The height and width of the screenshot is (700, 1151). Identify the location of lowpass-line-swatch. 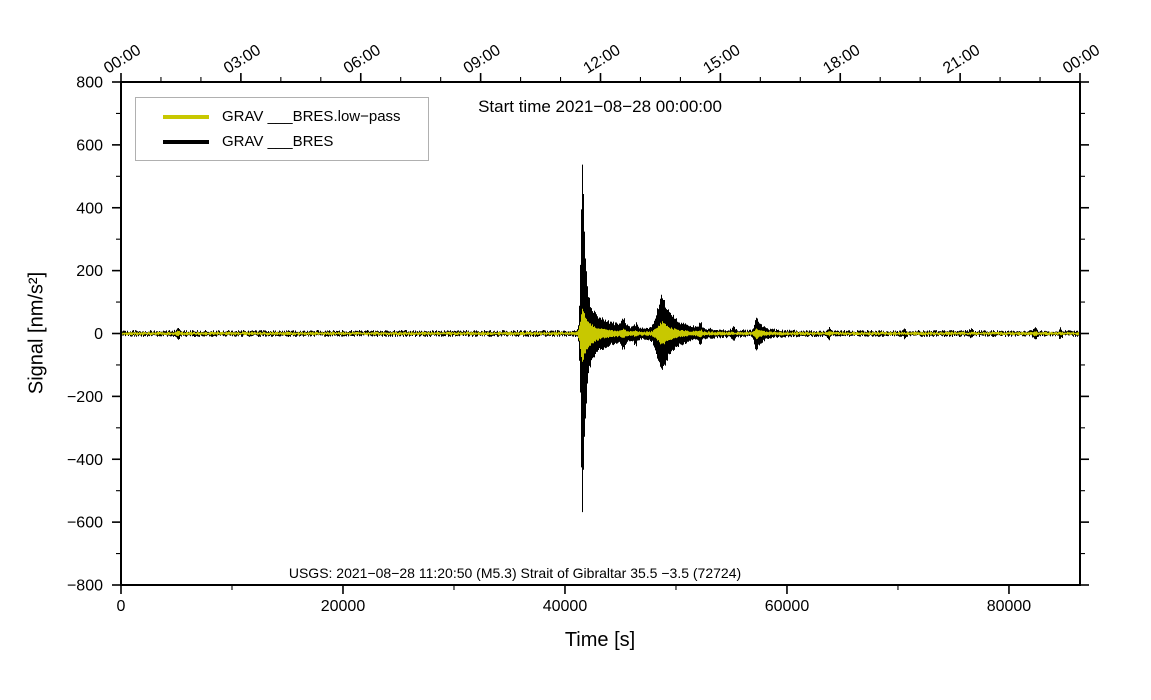
(186, 116).